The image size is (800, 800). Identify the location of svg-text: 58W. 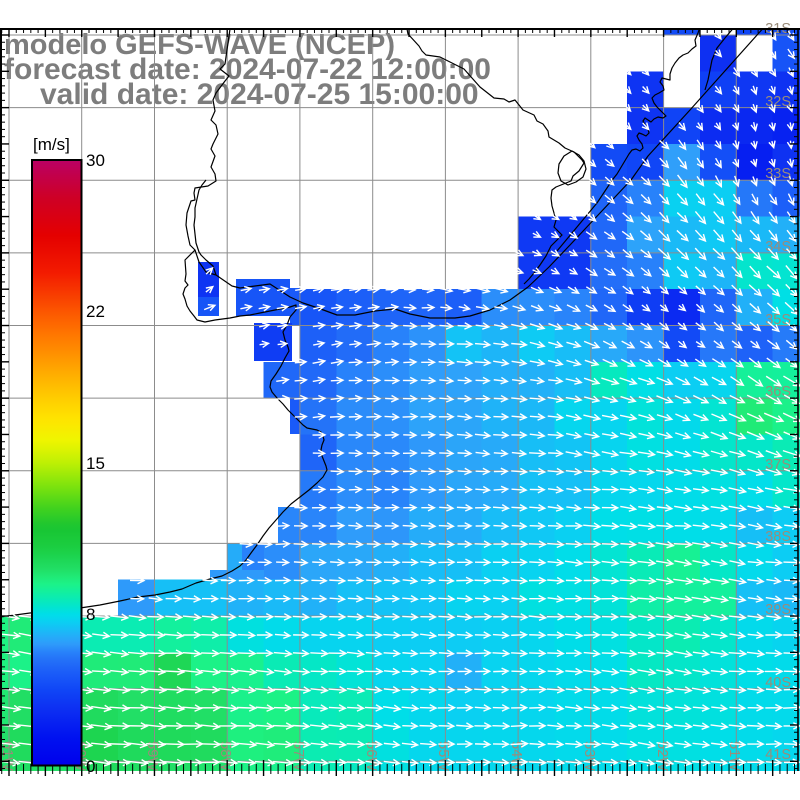
(225, 756).